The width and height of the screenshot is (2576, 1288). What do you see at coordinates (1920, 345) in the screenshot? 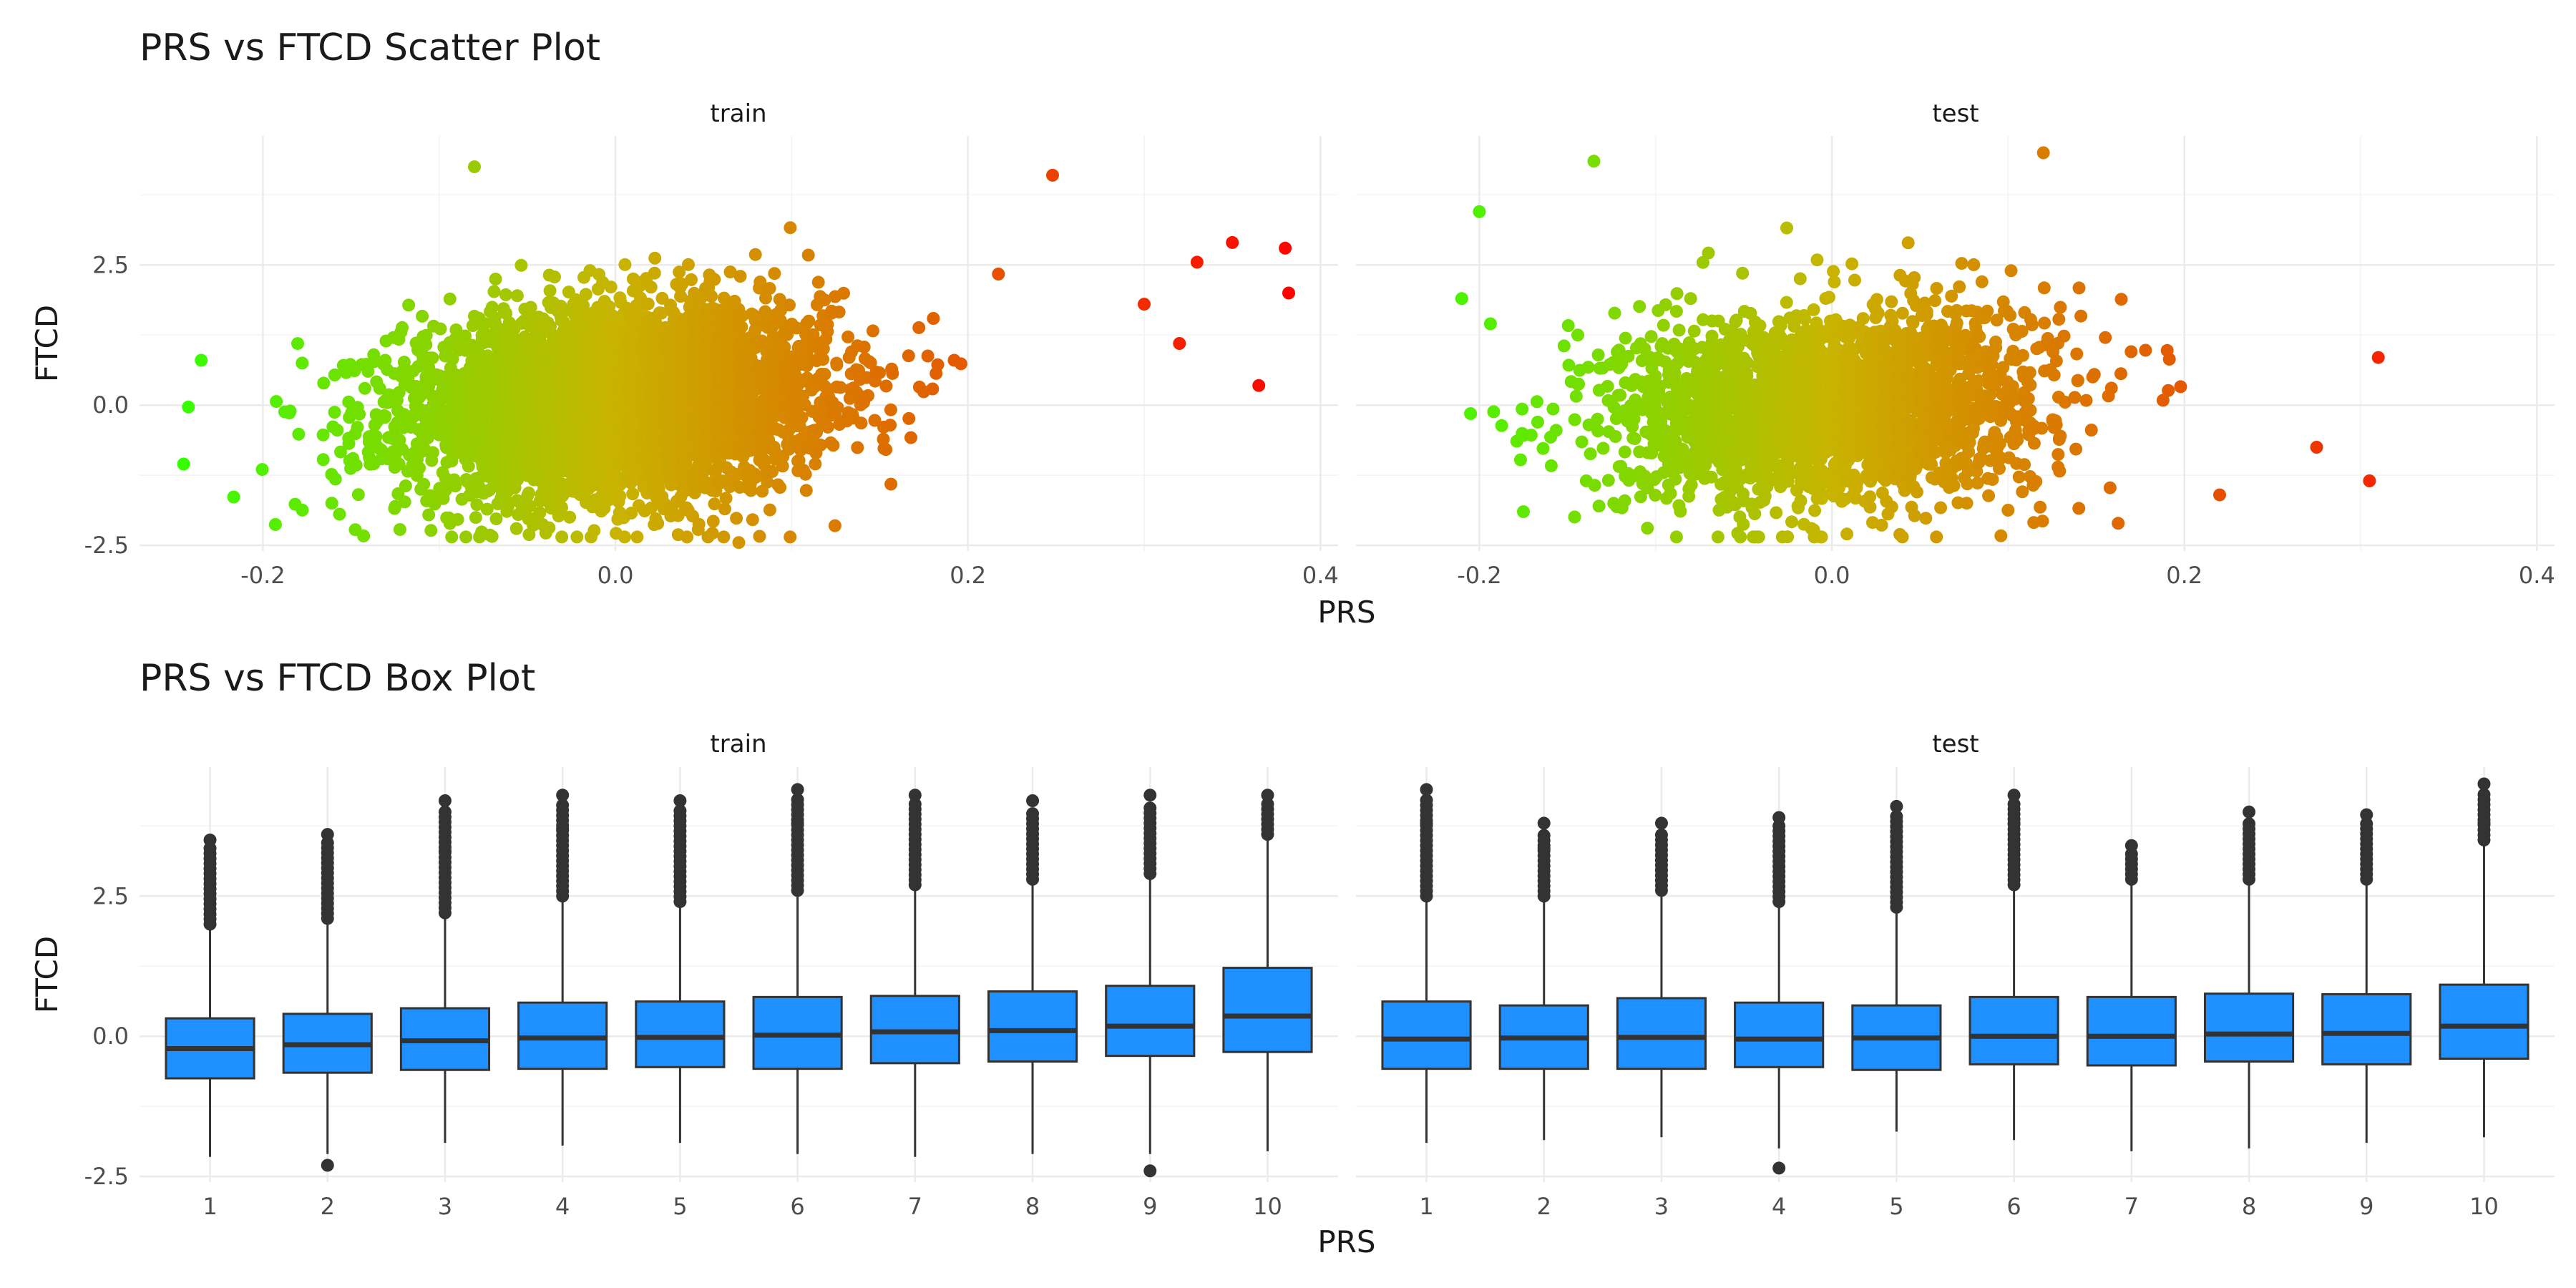
I see `scatter-points-test` at bounding box center [1920, 345].